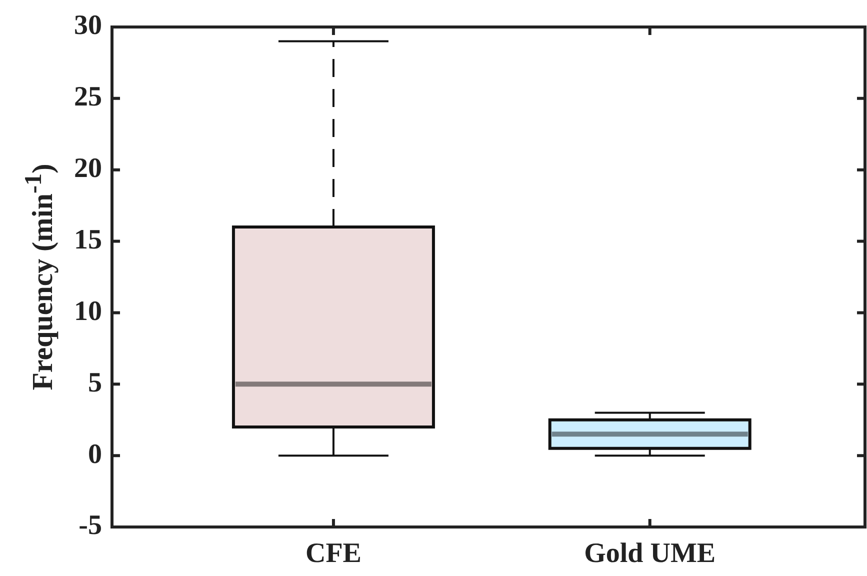  Describe the element at coordinates (650, 554) in the screenshot. I see `x-tick-label: Gold UME` at that location.